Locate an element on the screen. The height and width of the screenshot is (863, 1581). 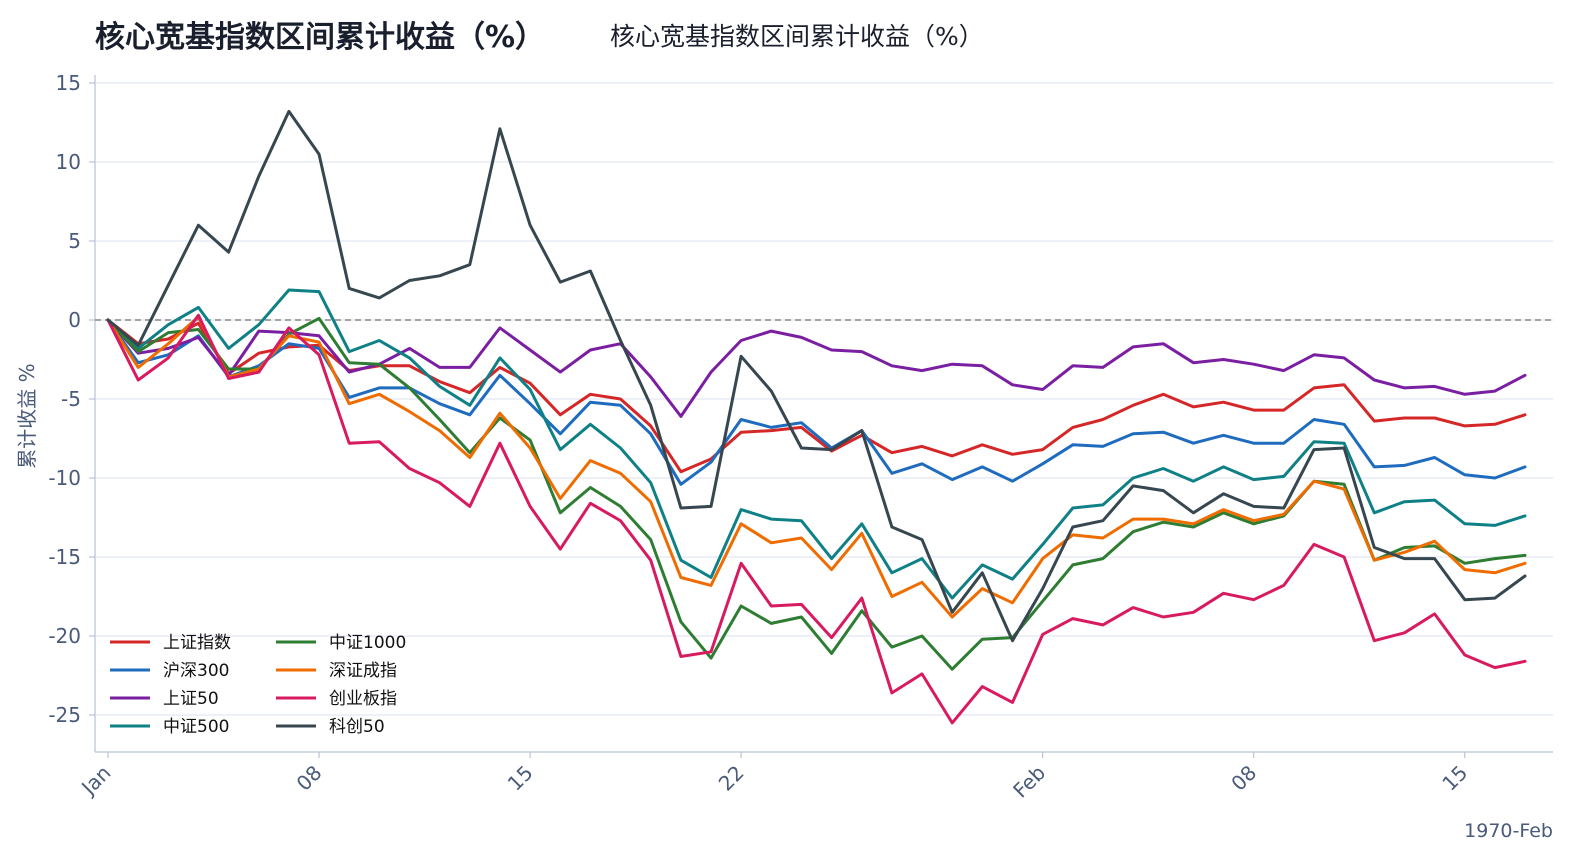
legend-label: 深证成指 is located at coordinates (363, 671).